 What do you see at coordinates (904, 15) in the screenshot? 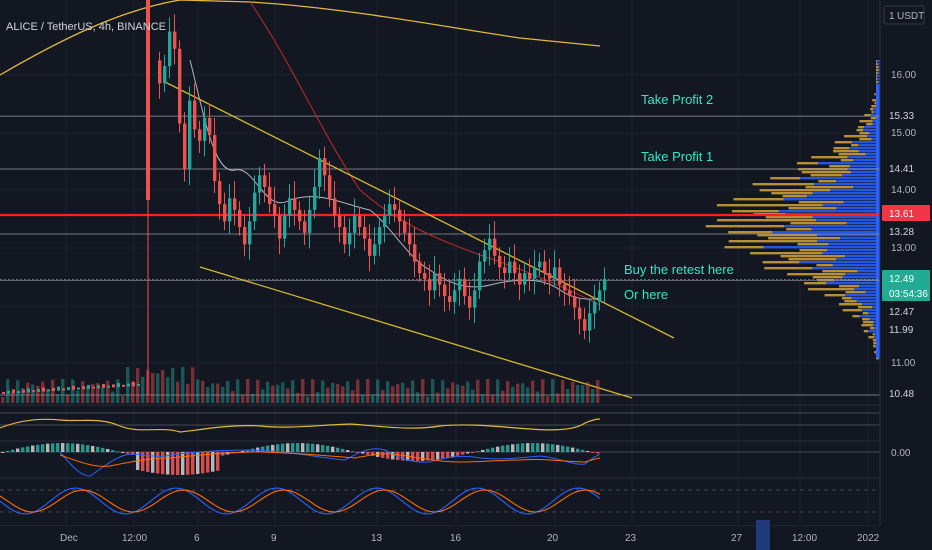
I see `currency-button: 1 USDT` at bounding box center [904, 15].